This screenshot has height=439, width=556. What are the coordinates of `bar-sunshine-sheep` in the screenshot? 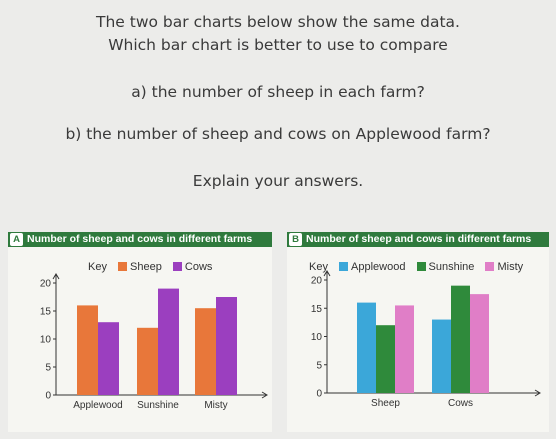 It's located at (385, 359).